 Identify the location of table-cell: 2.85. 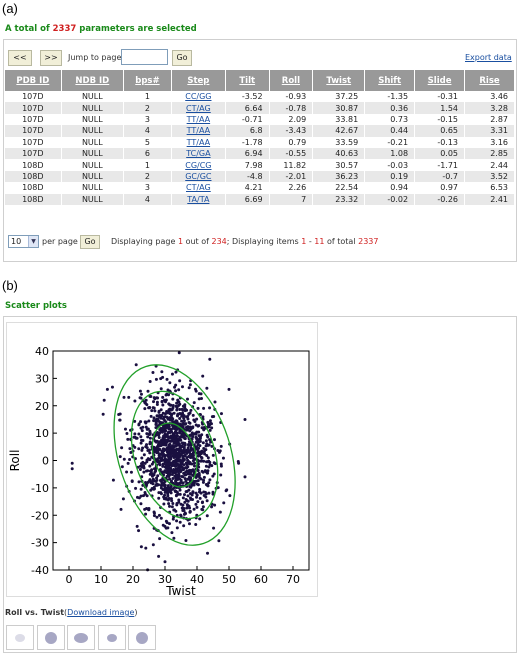
(489, 153).